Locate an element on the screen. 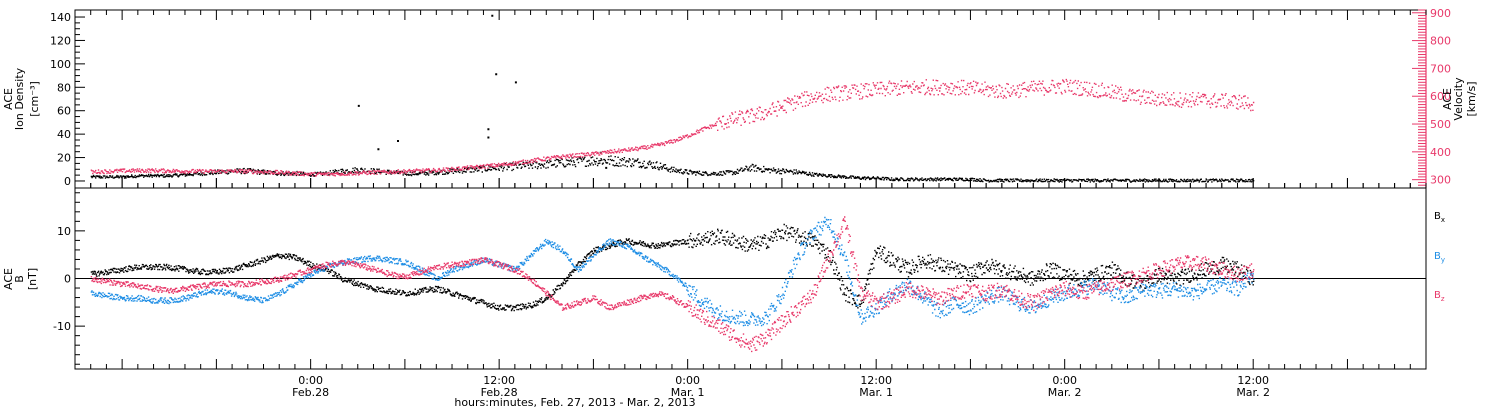  density-tick-label: 0 is located at coordinates (67, 181).